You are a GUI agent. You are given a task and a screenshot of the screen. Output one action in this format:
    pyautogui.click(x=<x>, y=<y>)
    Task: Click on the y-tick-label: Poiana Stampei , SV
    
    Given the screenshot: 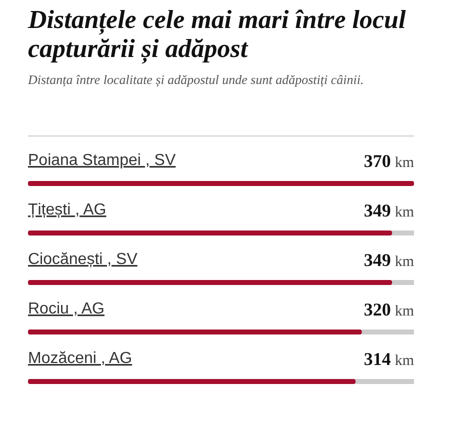 What is the action you would take?
    pyautogui.click(x=102, y=160)
    